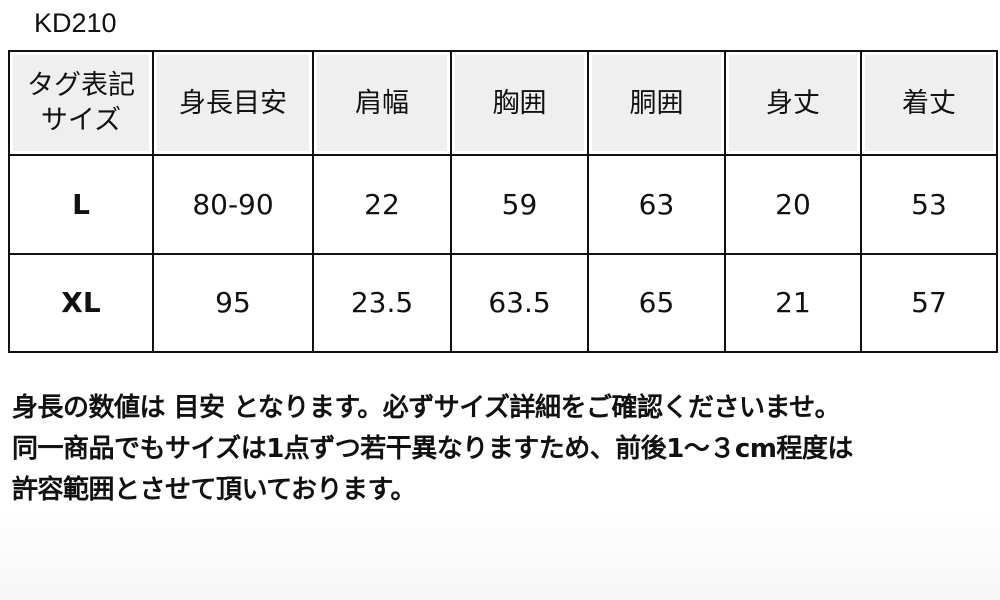  I want to click on cell-size: XL, so click(81, 303).